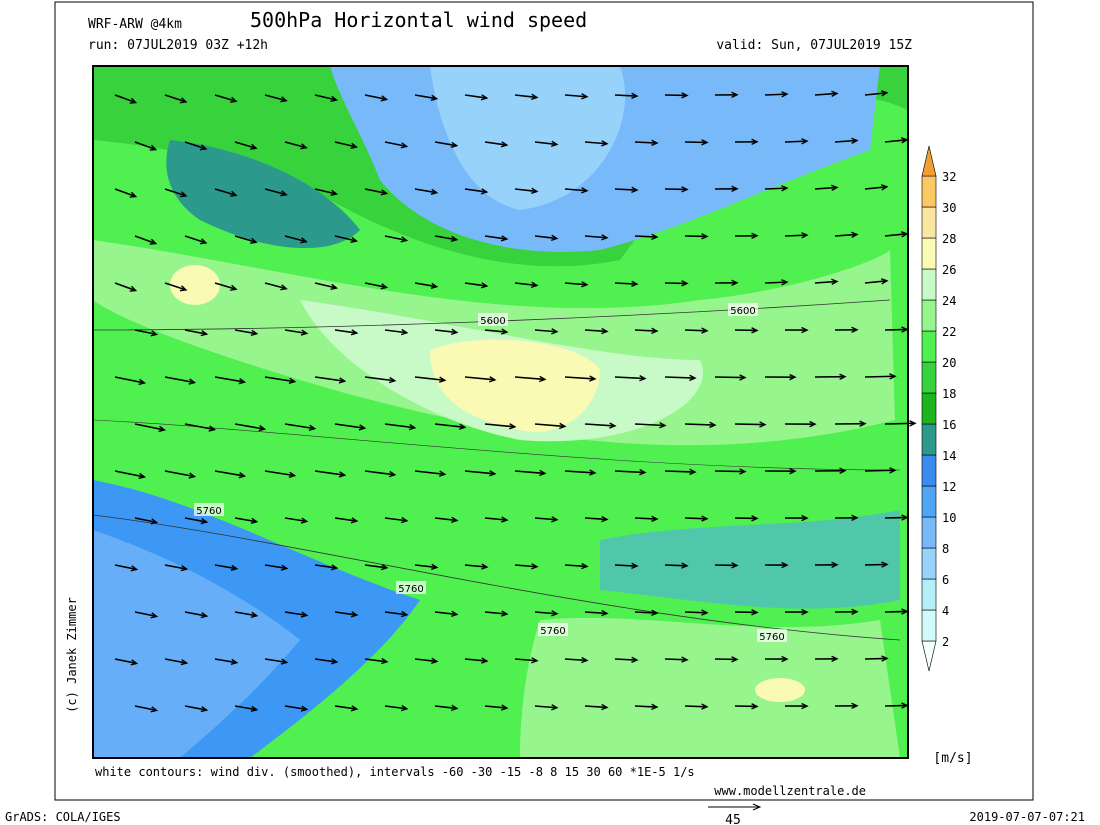 Image resolution: width=1100 pixels, height=825 pixels. I want to click on contour-label-box, so click(209, 509).